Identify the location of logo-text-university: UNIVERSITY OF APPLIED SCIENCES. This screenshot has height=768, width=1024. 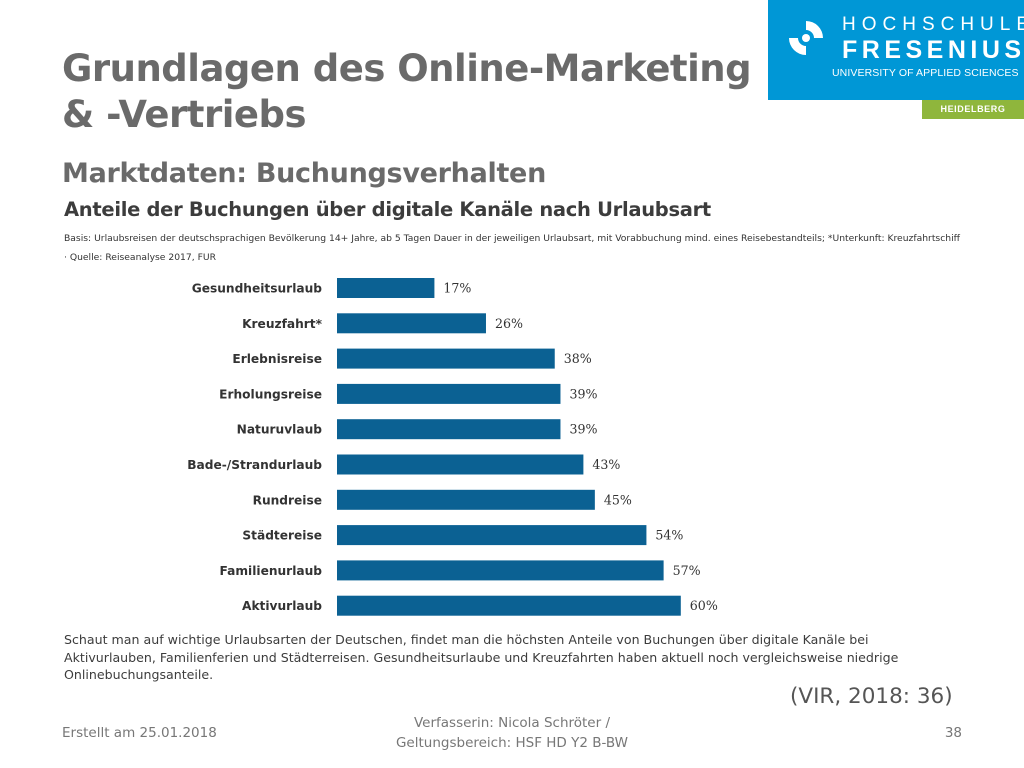
(925, 73).